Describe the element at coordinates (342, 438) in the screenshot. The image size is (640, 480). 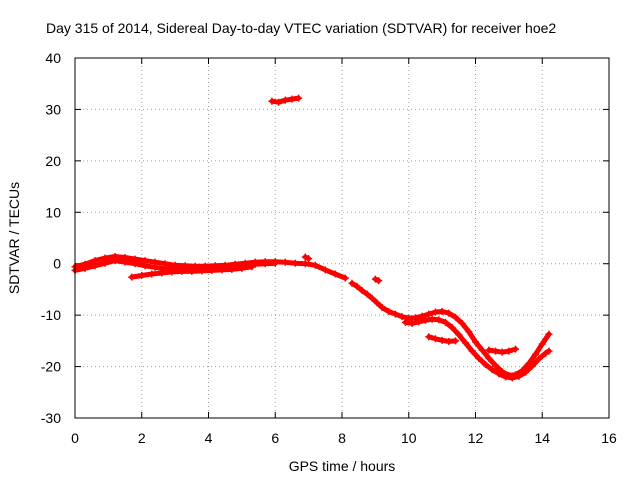
I see `x-tick-label: 8` at that location.